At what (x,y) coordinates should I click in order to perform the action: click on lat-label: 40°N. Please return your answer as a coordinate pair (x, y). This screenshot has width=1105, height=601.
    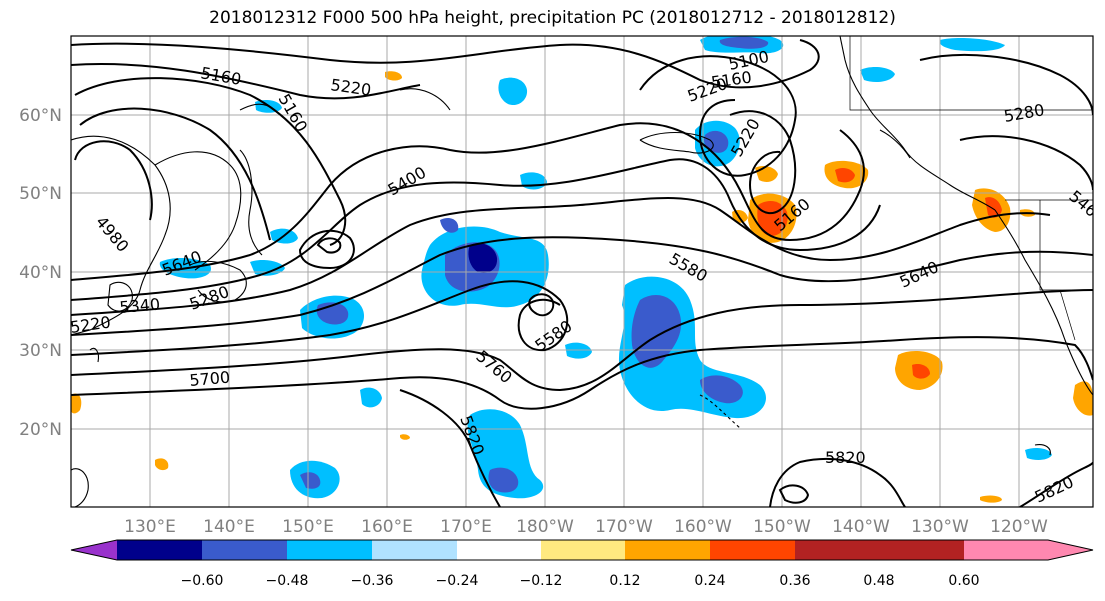
    Looking at the image, I should click on (40, 273).